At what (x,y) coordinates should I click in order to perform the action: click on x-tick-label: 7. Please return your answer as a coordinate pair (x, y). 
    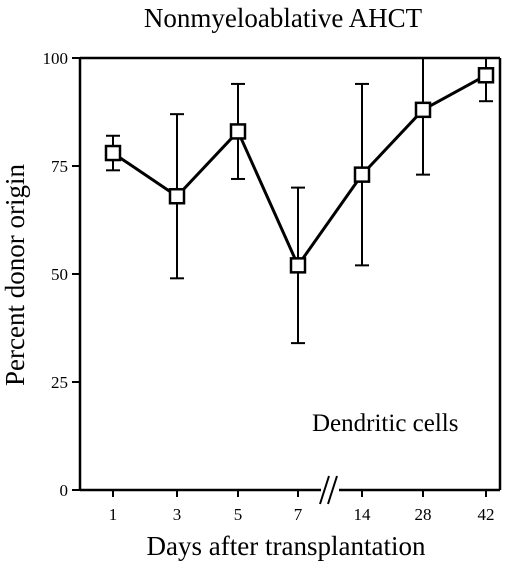
    Looking at the image, I should click on (298, 514).